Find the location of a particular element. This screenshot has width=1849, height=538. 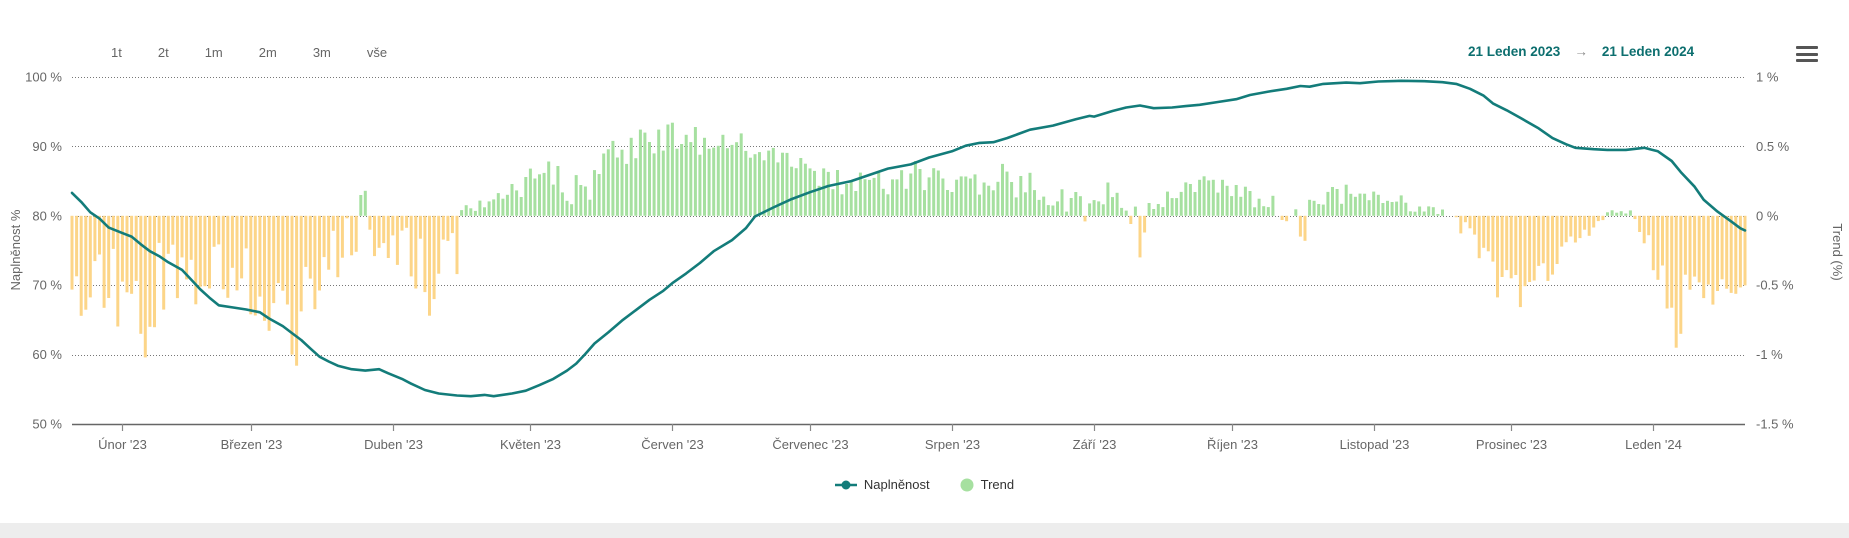

range-button-1t: 1t is located at coordinates (116, 52).